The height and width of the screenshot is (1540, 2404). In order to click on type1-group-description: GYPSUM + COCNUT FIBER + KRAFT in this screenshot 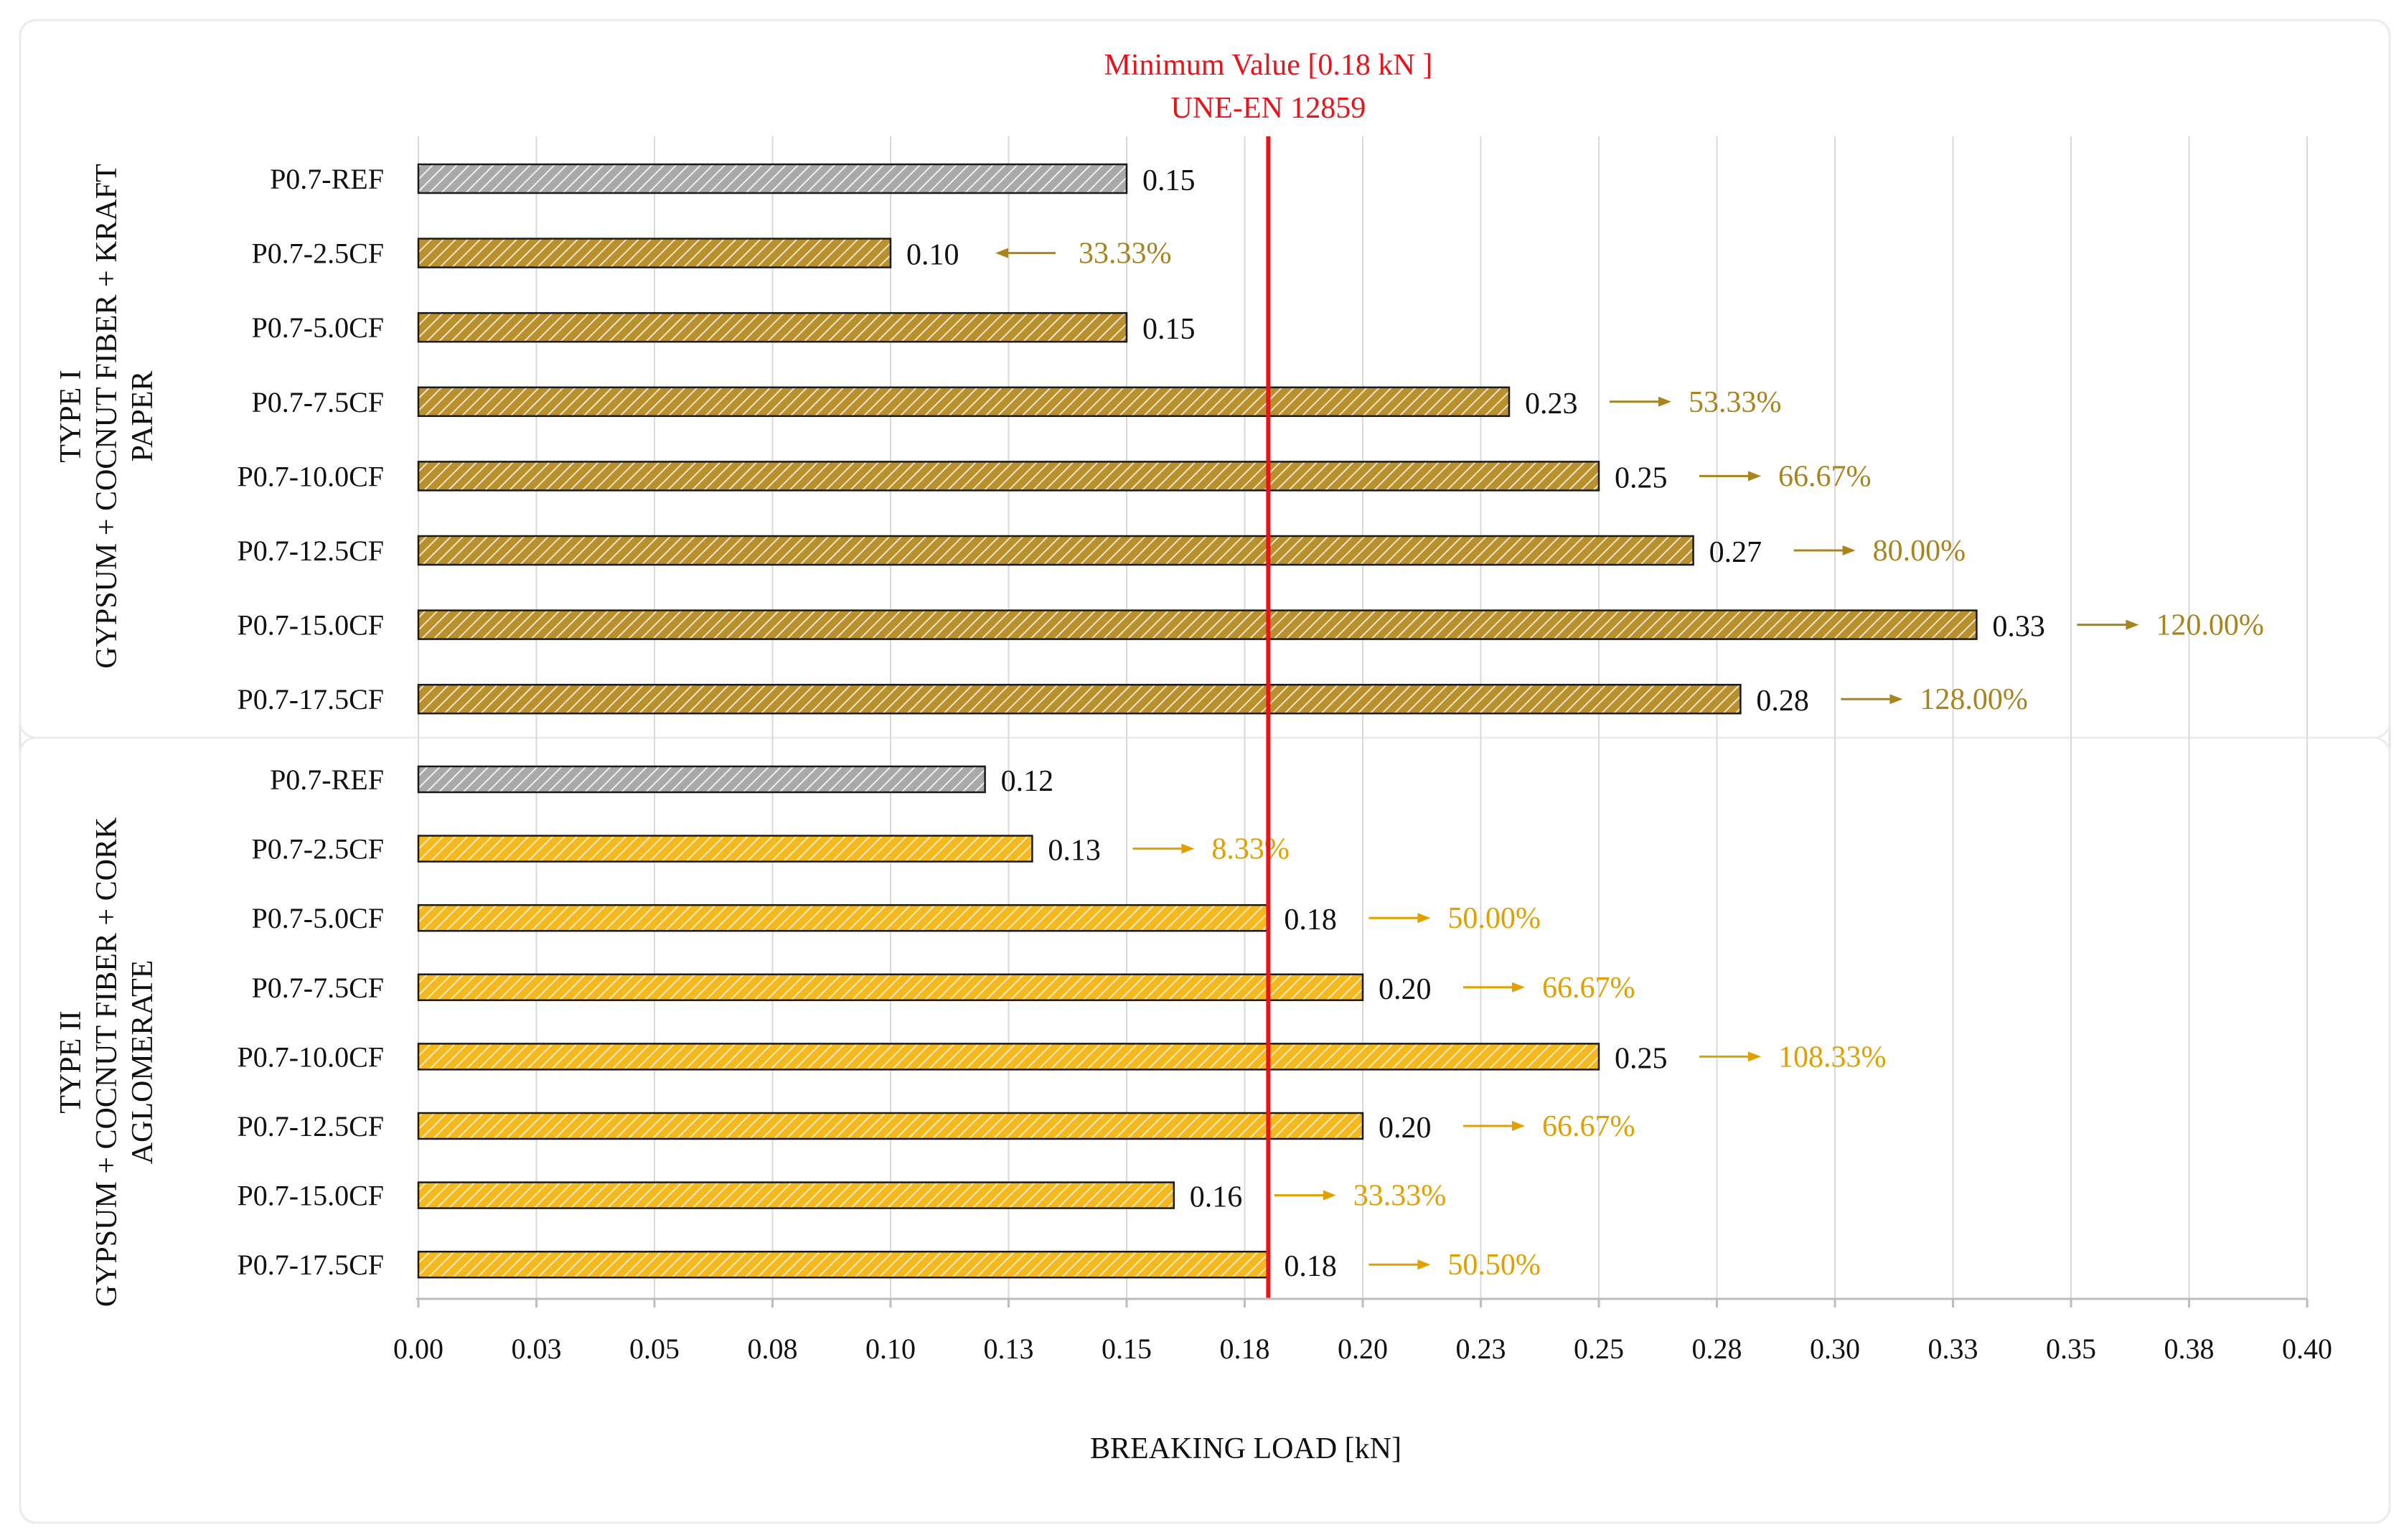, I will do `click(107, 416)`.